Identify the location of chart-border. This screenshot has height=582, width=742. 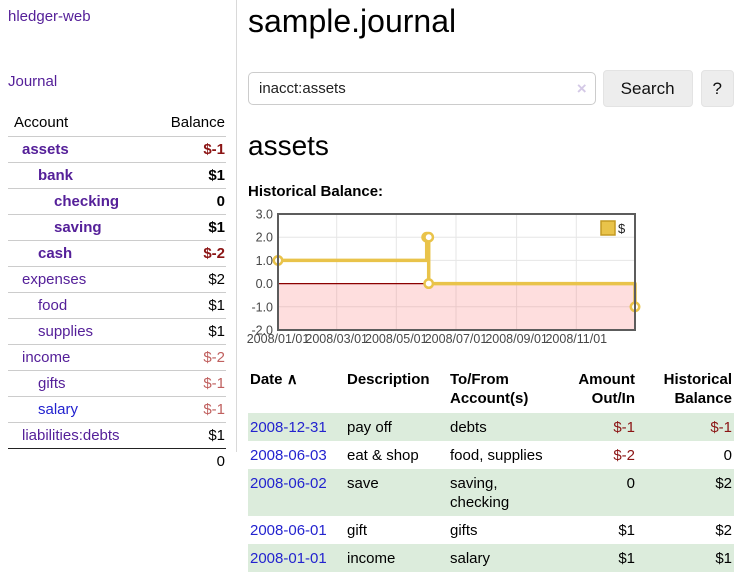
(456, 272).